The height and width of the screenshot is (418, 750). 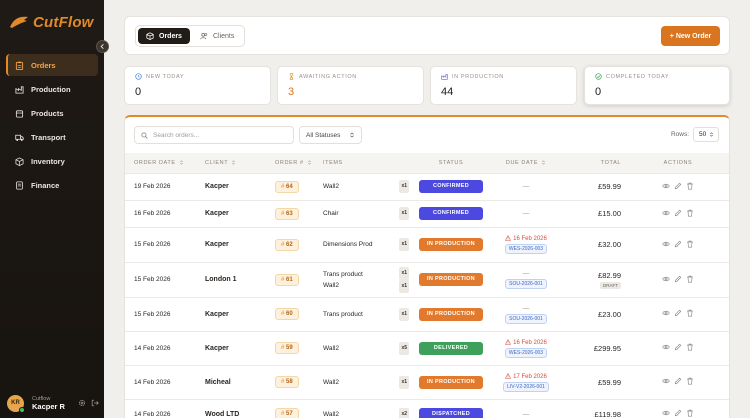 What do you see at coordinates (287, 279) in the screenshot?
I see `order-number-badge: # 61` at bounding box center [287, 279].